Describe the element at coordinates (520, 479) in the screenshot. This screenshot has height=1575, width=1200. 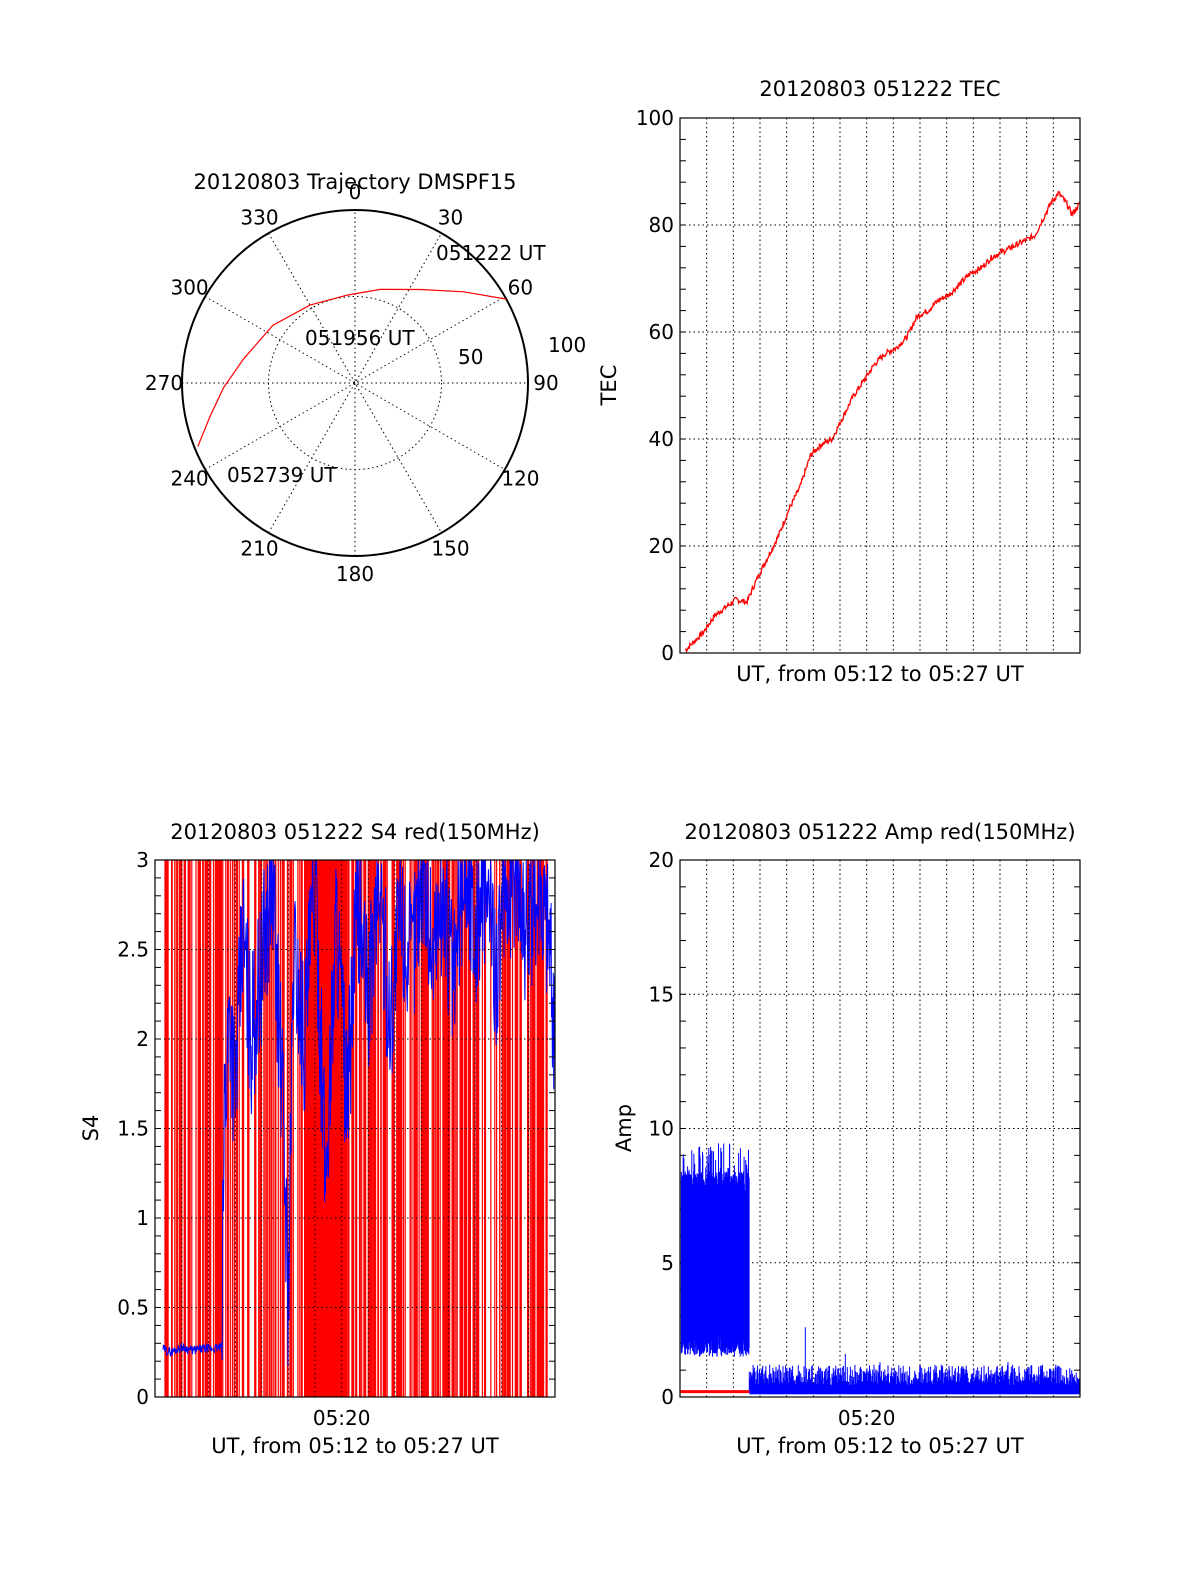
I see `polar-angle-tick: 120` at that location.